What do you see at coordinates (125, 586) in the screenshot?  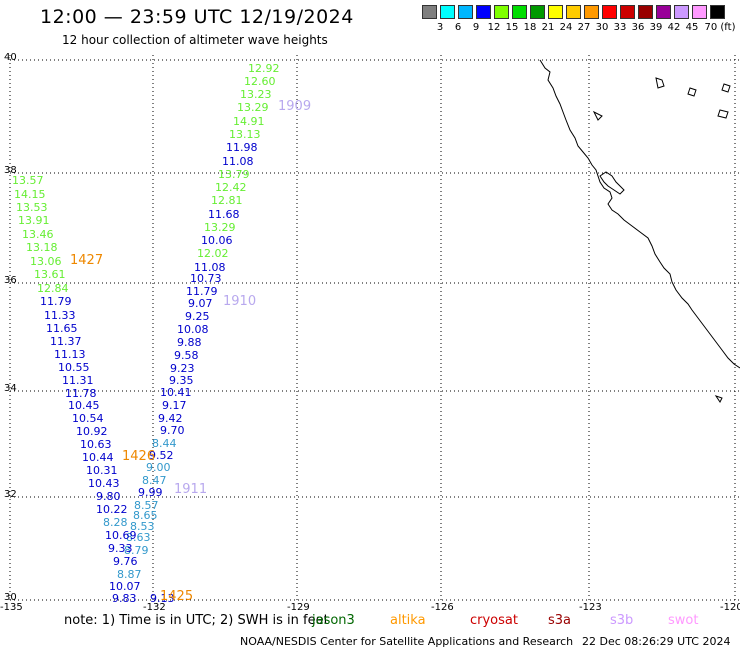 I see `wave-height-label: 10.07` at bounding box center [125, 586].